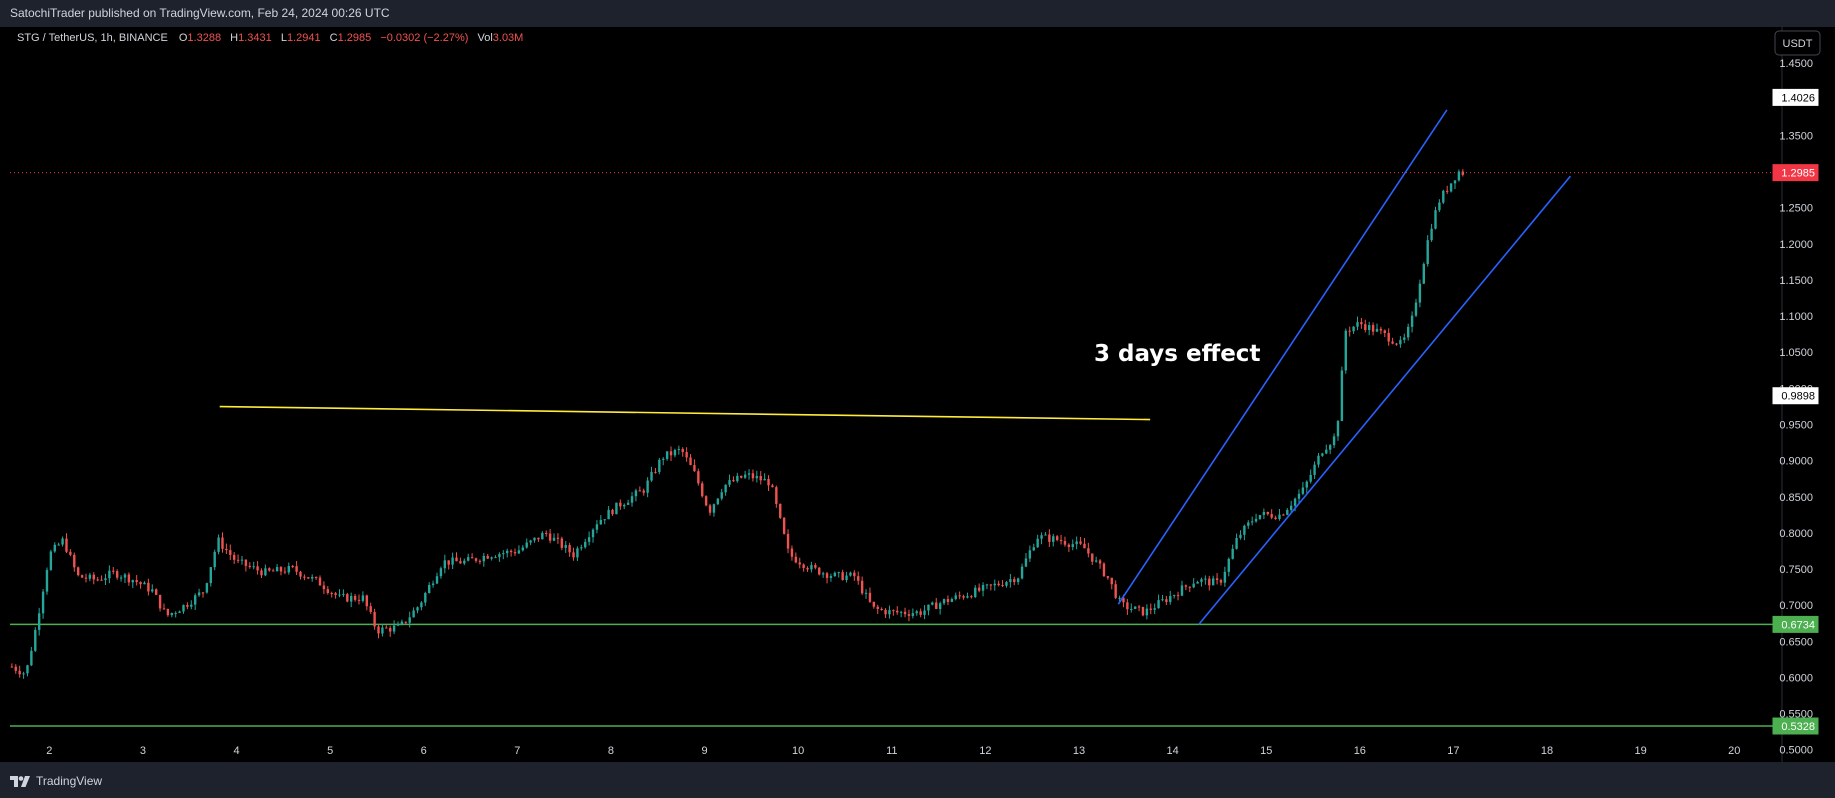  What do you see at coordinates (1796, 642) in the screenshot?
I see `price-tick-label: 0.6500` at bounding box center [1796, 642].